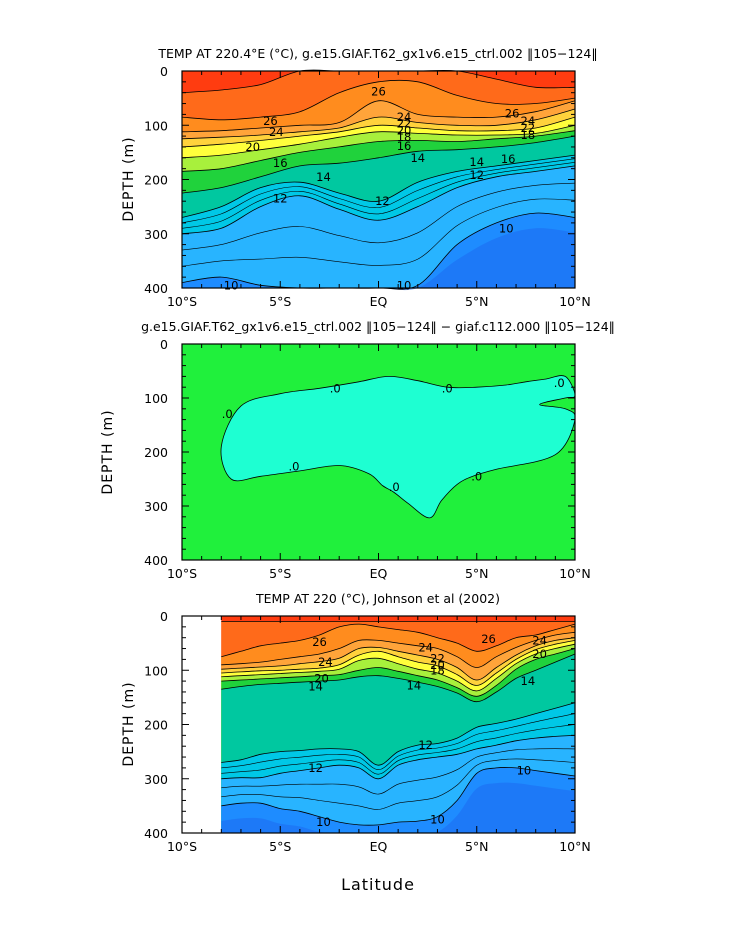 The image size is (733, 945). I want to click on zero-contour, so click(397, 447).